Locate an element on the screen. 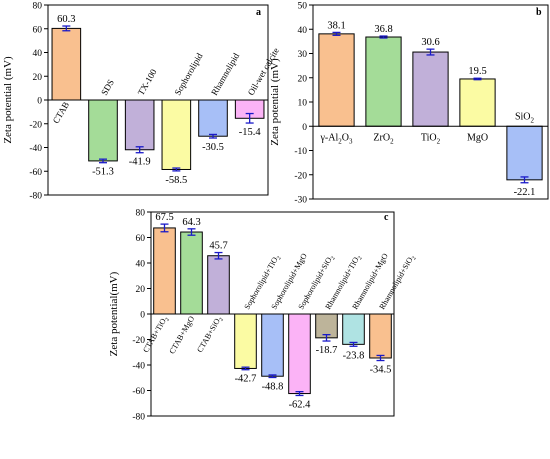  value-label: -18.7 is located at coordinates (327, 350).